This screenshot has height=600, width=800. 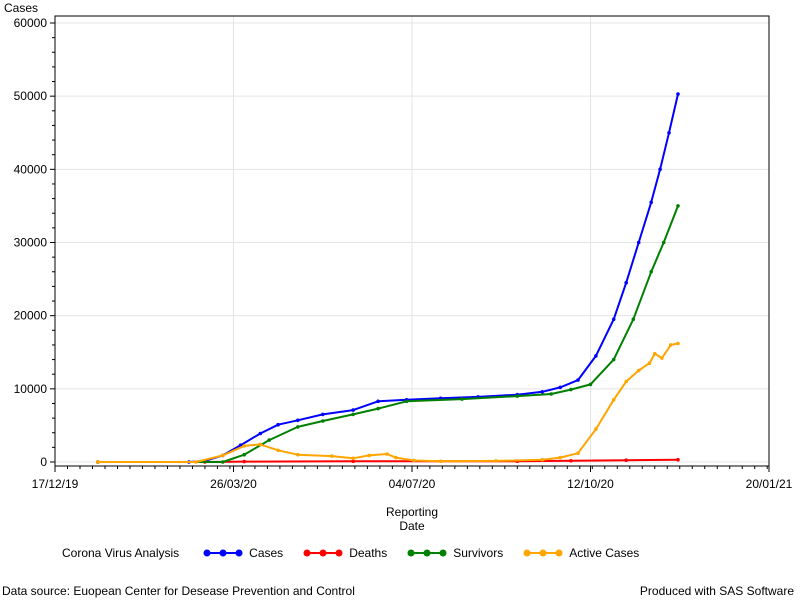 I want to click on x-axis-label-line2: Date, so click(x=412, y=526).